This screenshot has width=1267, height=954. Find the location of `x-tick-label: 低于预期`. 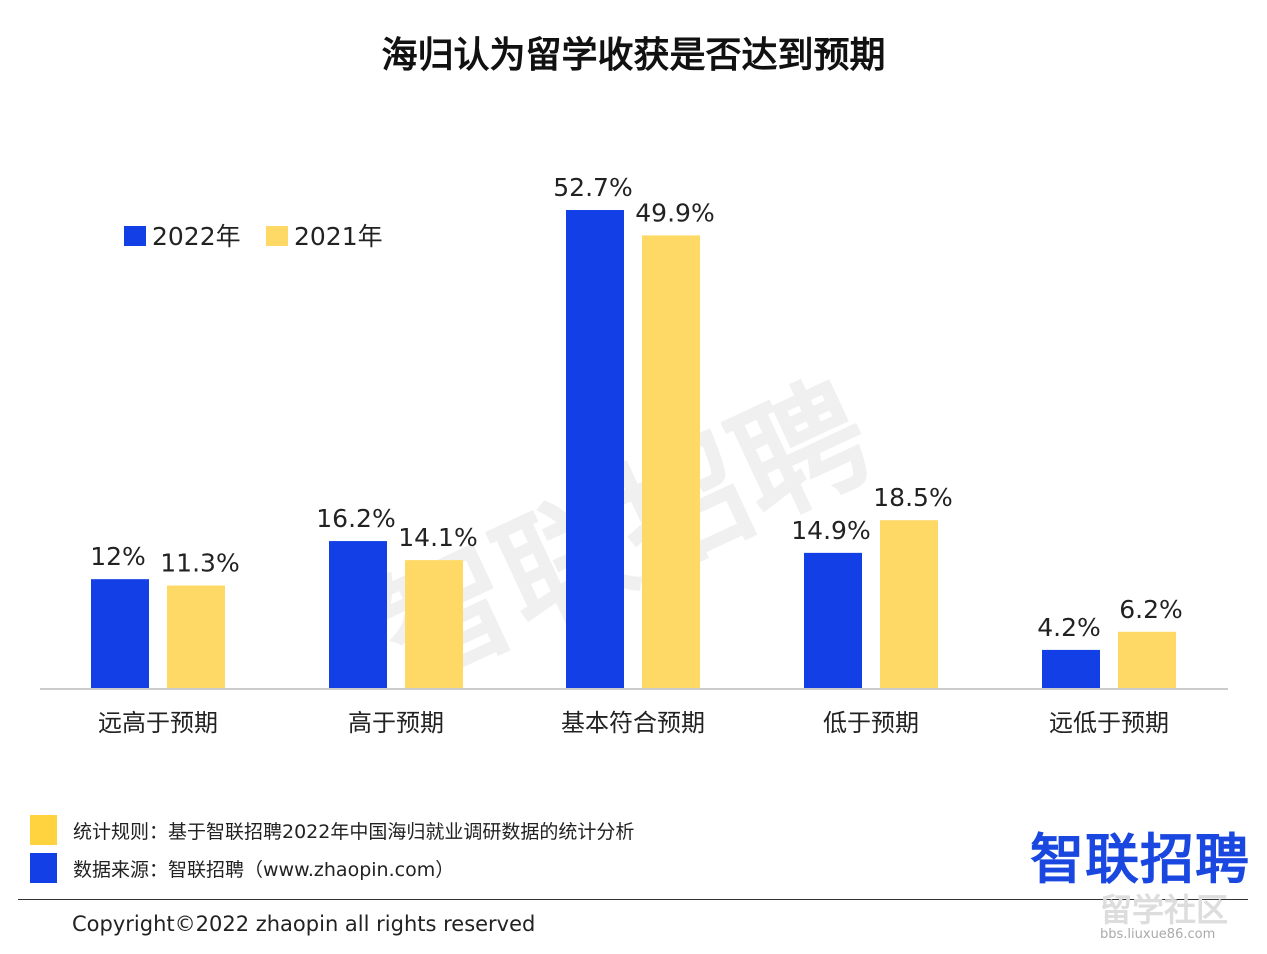

x-tick-label: 低于预期 is located at coordinates (871, 723).